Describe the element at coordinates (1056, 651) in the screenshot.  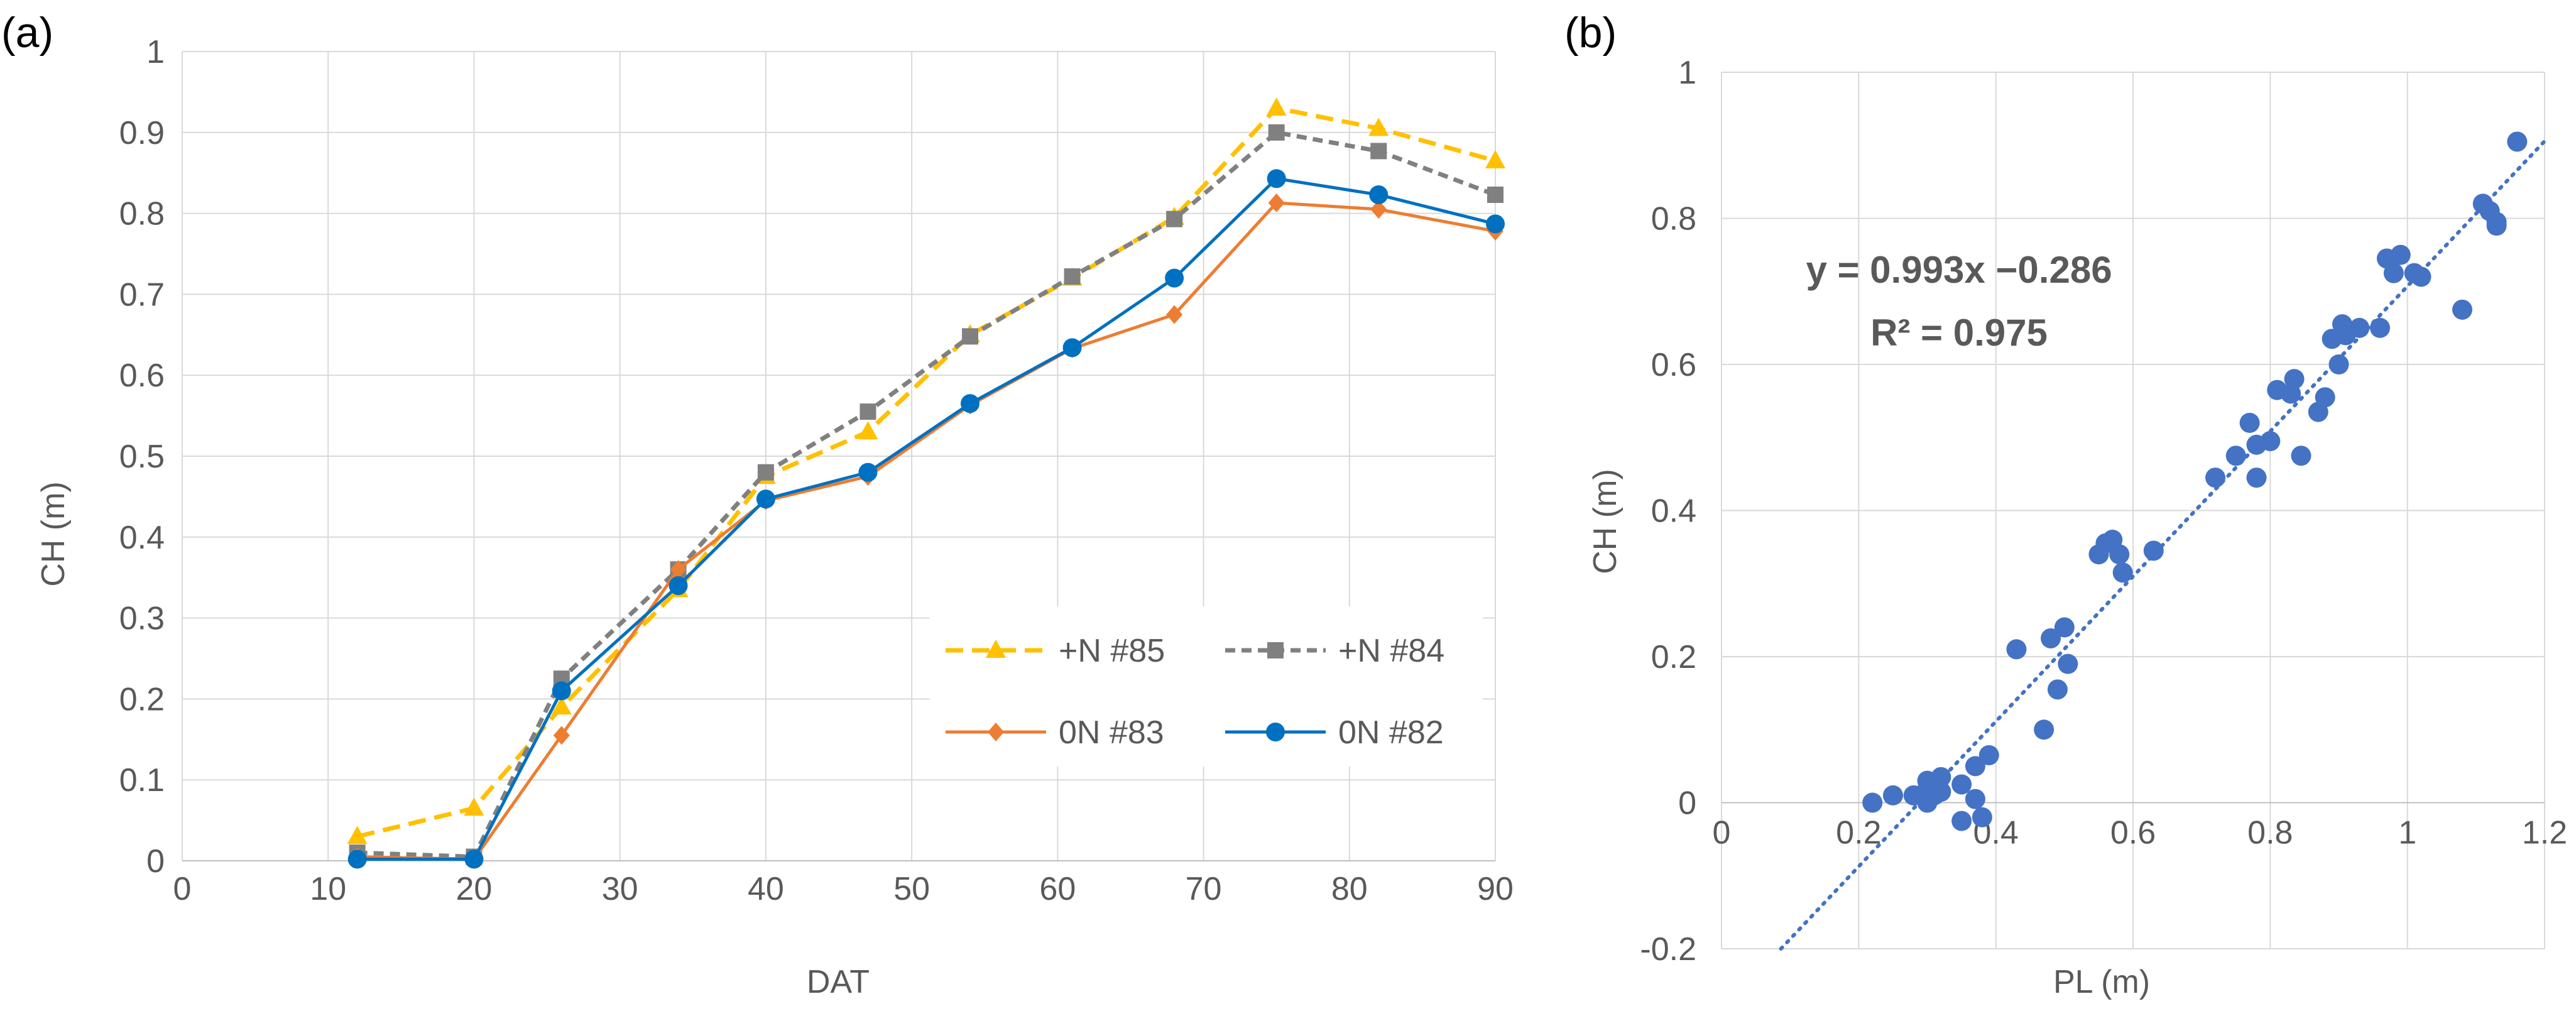
I see `legend-item-n-85: +N #85` at that location.